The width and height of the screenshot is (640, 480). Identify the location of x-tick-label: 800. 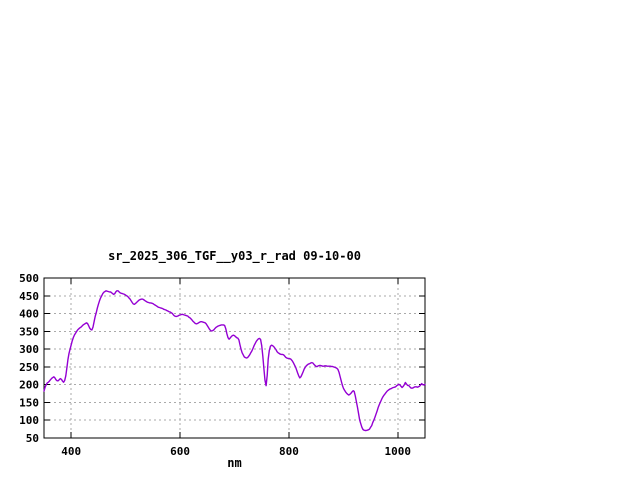
(289, 451).